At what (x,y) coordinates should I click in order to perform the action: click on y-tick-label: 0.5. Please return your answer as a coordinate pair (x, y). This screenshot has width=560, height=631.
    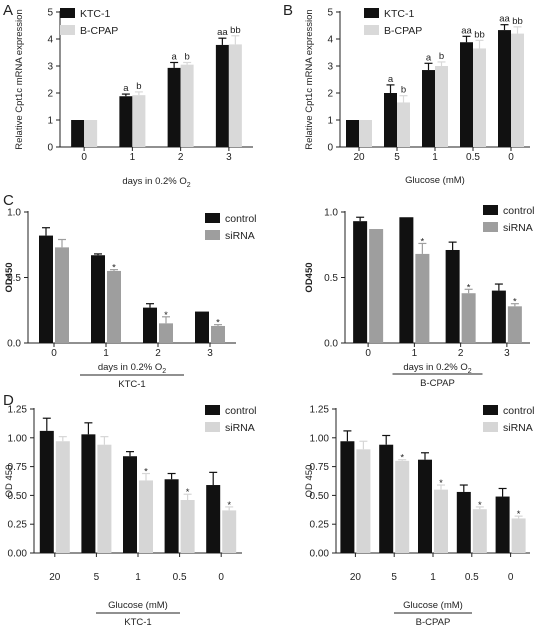
    Looking at the image, I should click on (14, 278).